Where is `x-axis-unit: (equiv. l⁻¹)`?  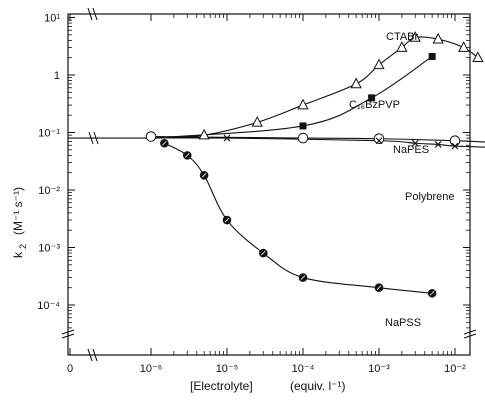
x-axis-unit: (equiv. l⁻¹) is located at coordinates (317, 386).